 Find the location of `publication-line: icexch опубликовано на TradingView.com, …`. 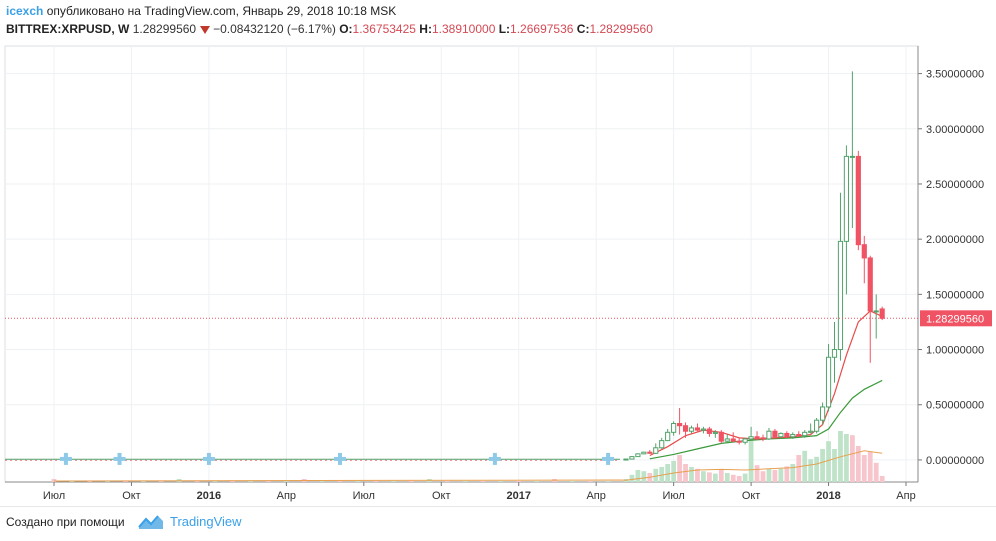

publication-line: icexch опубликовано на TradingView.com, … is located at coordinates (201, 11).